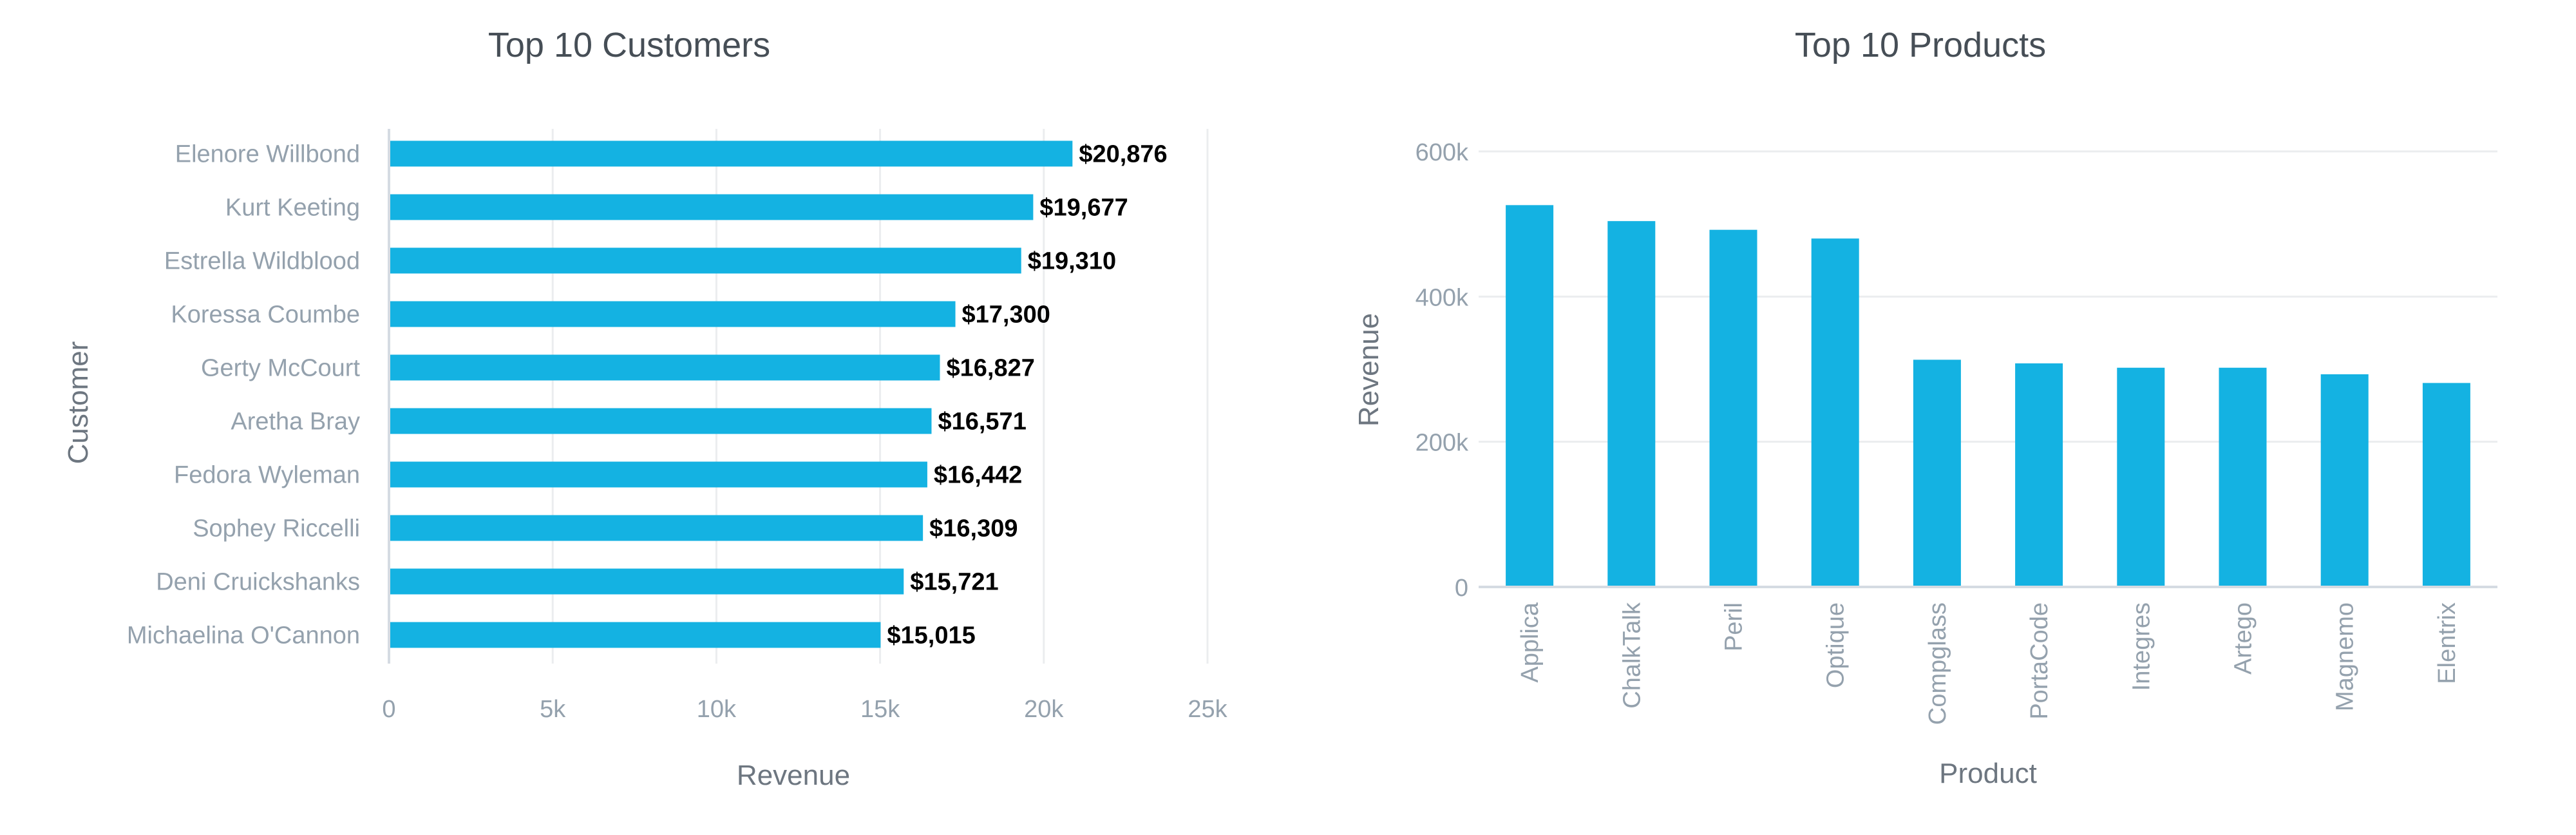 The height and width of the screenshot is (835, 2576). I want to click on x-tick-label: 10k, so click(717, 709).